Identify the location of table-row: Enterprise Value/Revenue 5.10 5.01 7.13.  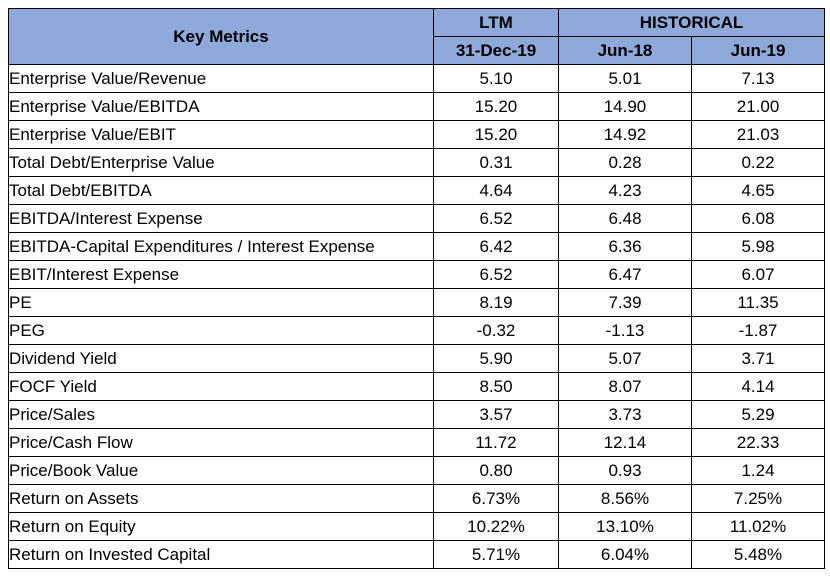
(417, 78).